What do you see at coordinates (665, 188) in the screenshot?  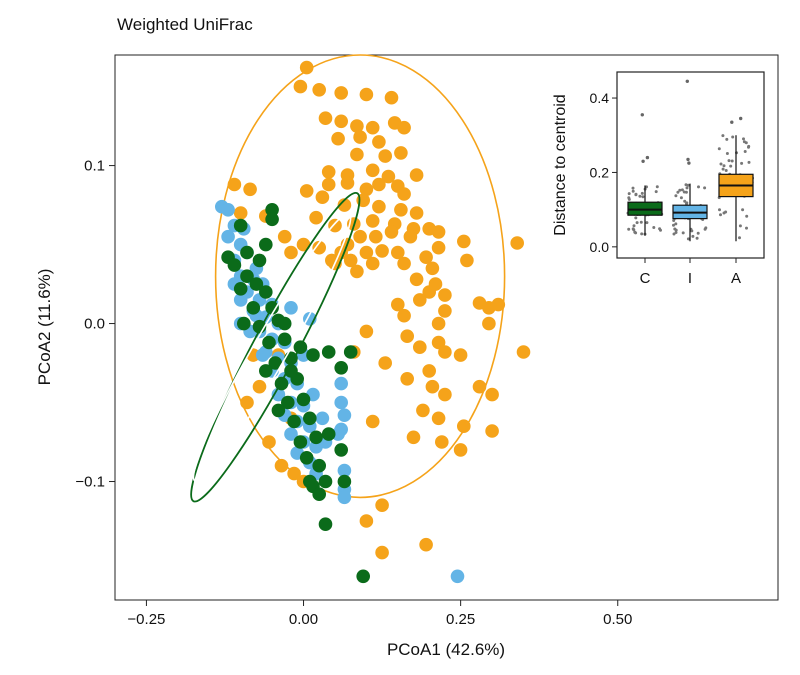 I see `inset-axis-ticks: 0.0 0.2 0.4 C I A` at bounding box center [665, 188].